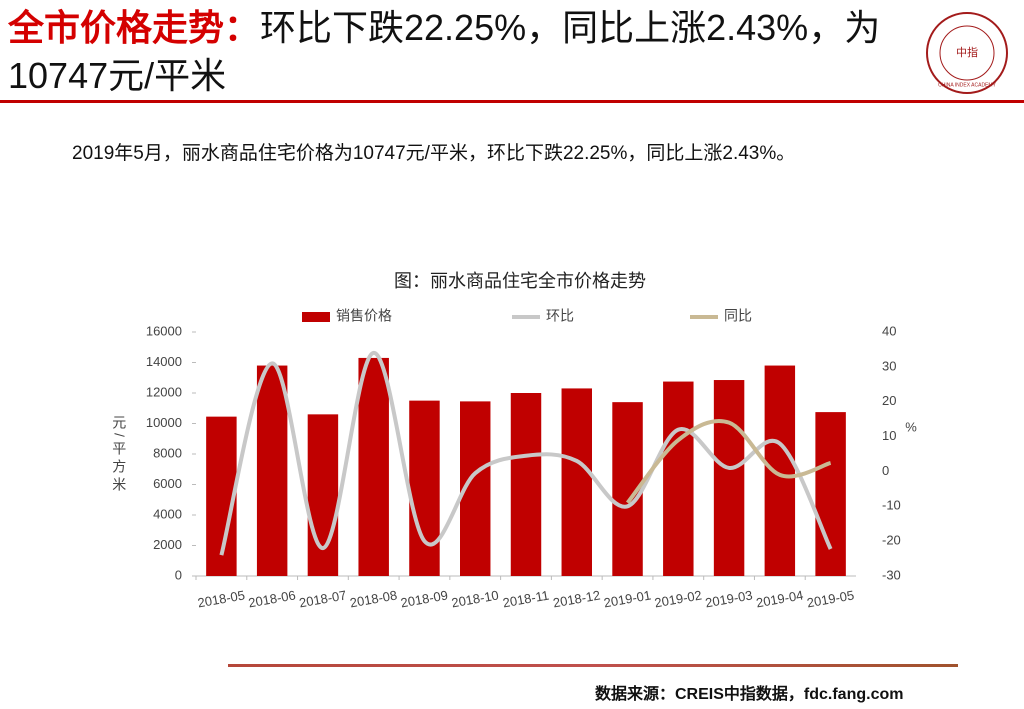 The height and width of the screenshot is (709, 1024). Describe the element at coordinates (164, 391) in the screenshot. I see `y-tick-label: 12000` at that location.